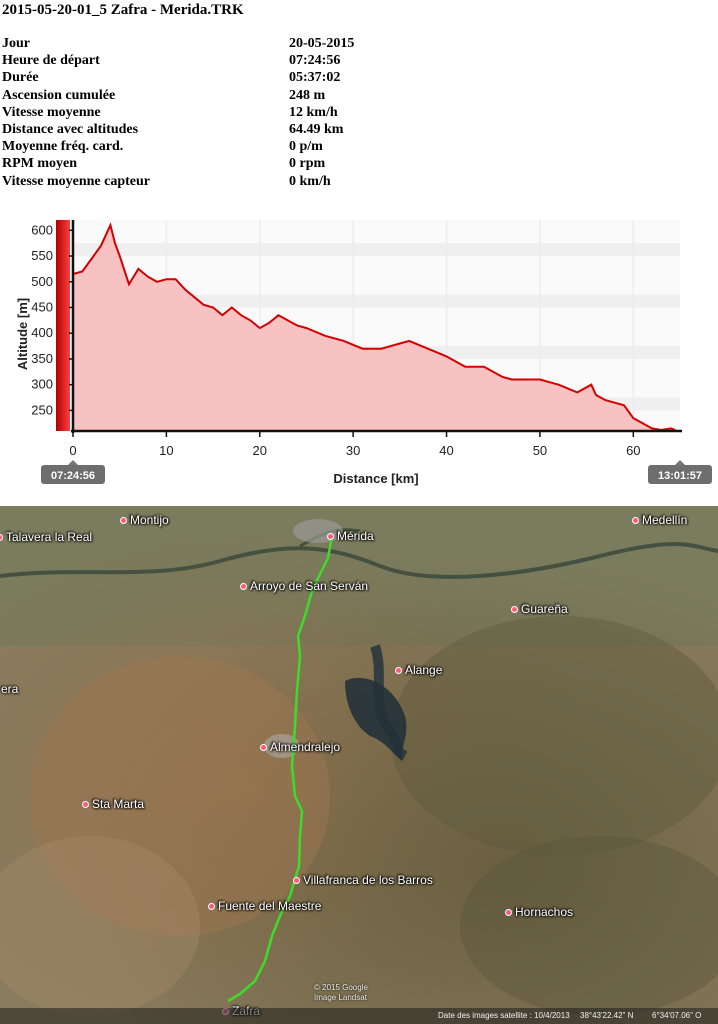 This screenshot has width=718, height=1024. I want to click on place-hornachos: Hornachos, so click(539, 912).